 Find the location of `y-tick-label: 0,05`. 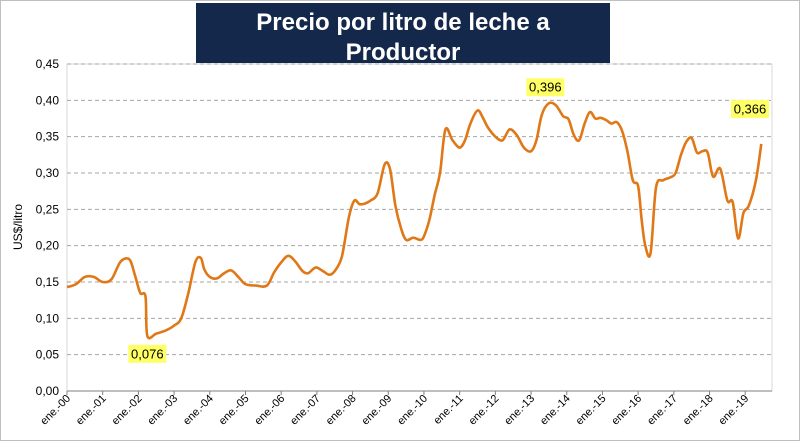

y-tick-label: 0,05 is located at coordinates (48, 355).